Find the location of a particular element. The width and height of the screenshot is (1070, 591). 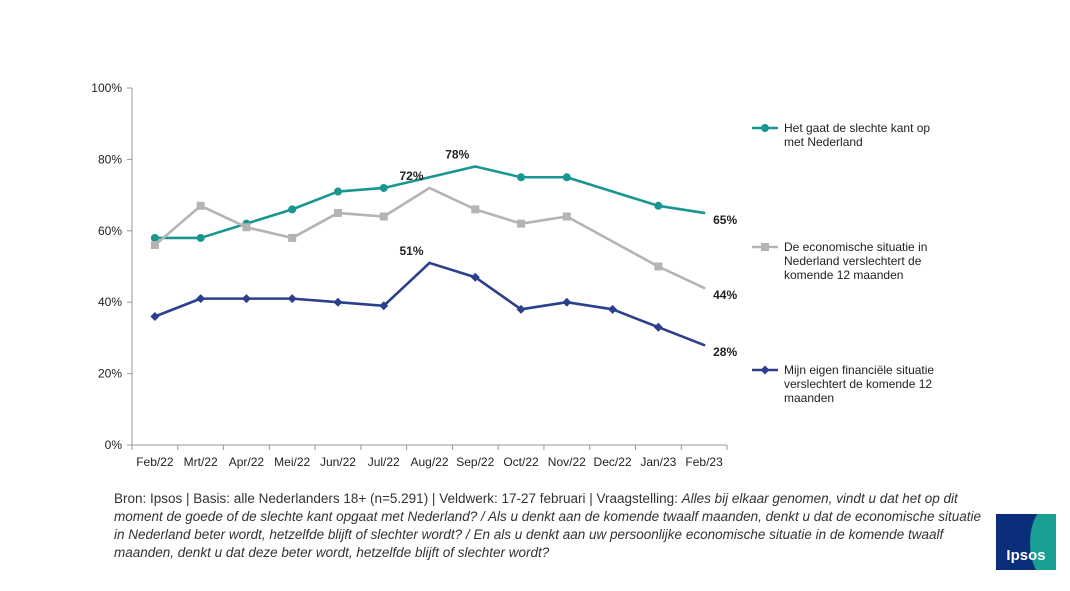

legend-label: De economische situatie in is located at coordinates (855, 247).